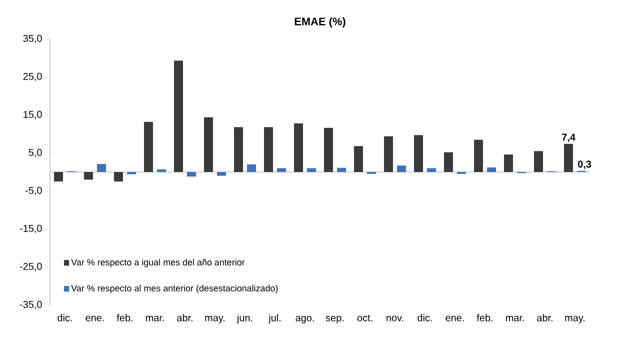  What do you see at coordinates (274, 319) in the screenshot?
I see `x-tick-label: jul.` at bounding box center [274, 319].